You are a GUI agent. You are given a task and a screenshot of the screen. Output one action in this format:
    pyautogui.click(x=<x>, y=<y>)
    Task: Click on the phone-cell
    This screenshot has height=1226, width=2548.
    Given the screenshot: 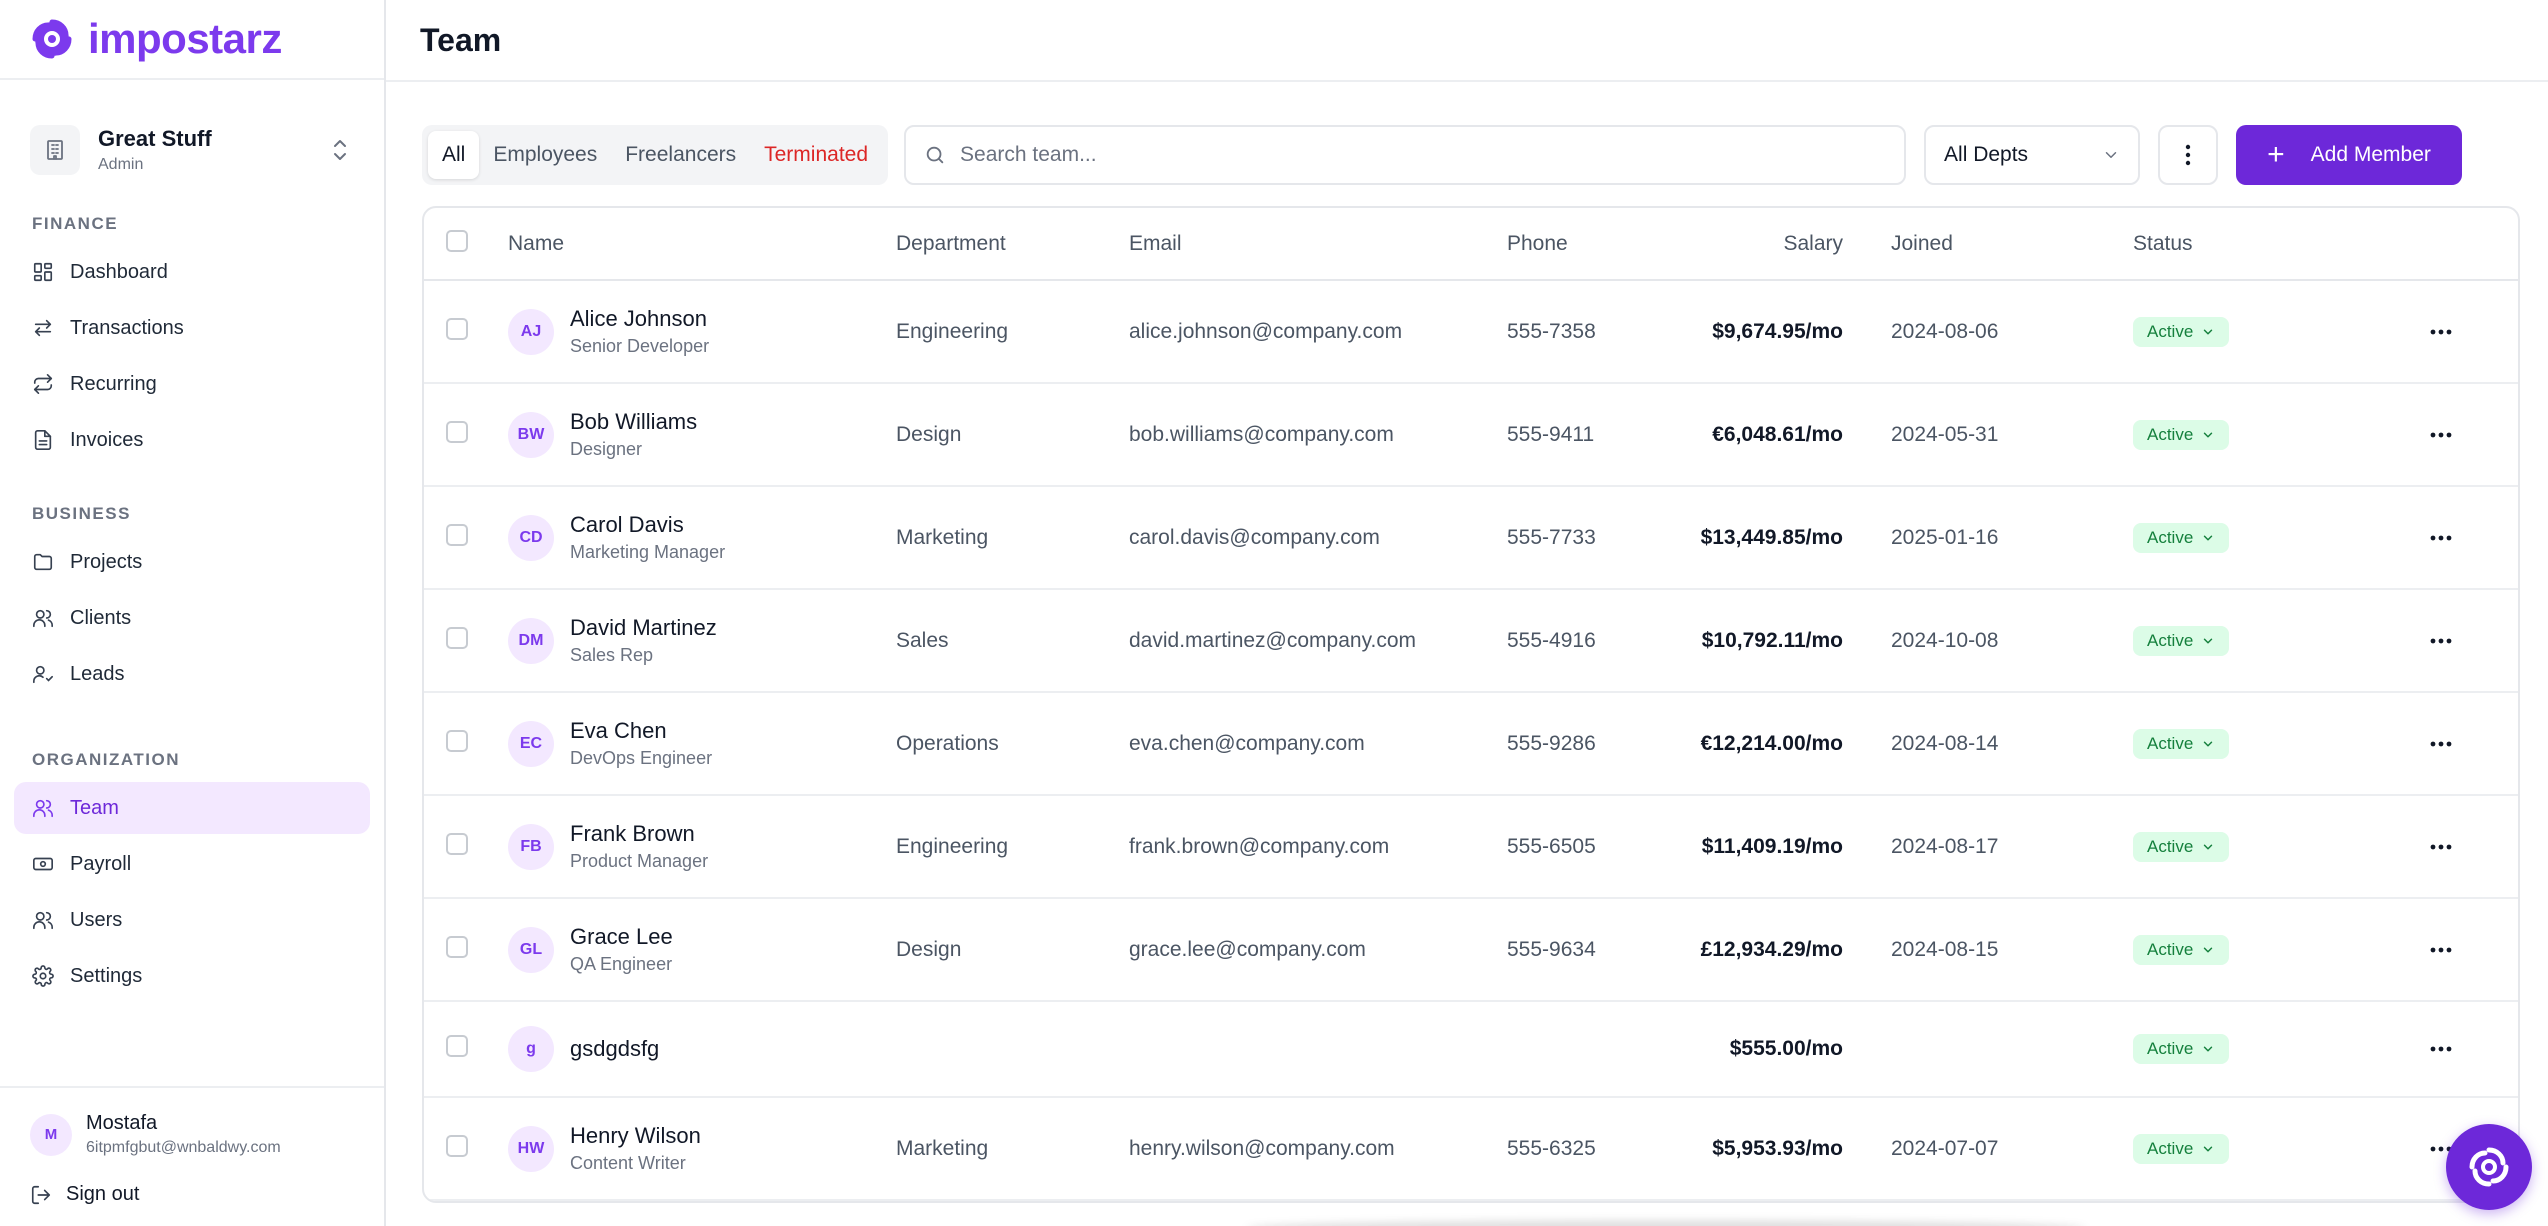 What is the action you would take?
    pyautogui.click(x=1593, y=1049)
    